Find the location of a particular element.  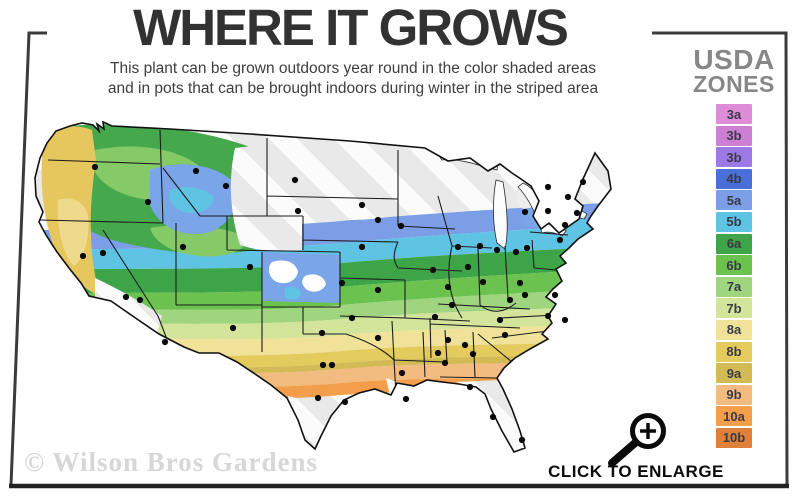

zone-chip-5a-4: 5a is located at coordinates (734, 200).